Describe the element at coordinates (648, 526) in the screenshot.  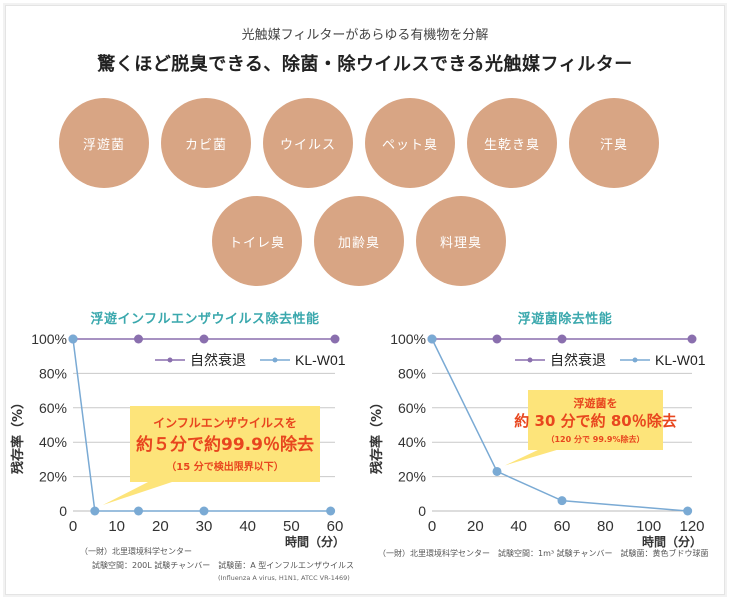
I see `chart2-x-tick-label: 100` at that location.